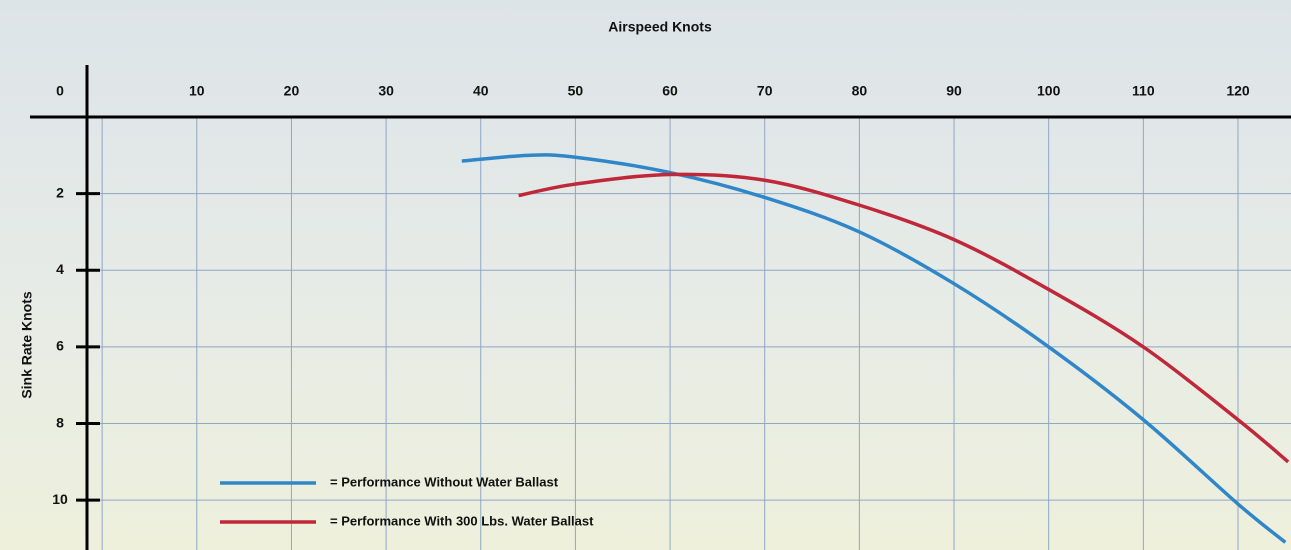 The width and height of the screenshot is (1291, 550). Describe the element at coordinates (60, 269) in the screenshot. I see `y-tick-label: 4` at that location.